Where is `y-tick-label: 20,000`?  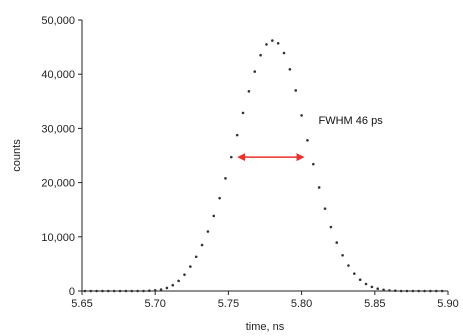
y-tick-label: 20,000 is located at coordinates (58, 184).